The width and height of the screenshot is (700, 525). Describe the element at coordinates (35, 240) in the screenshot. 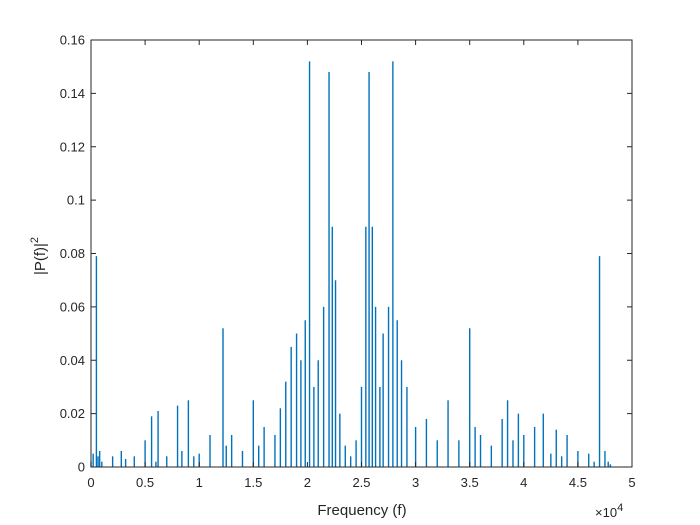

I see `y-axis-label-superscript: 2` at that location.